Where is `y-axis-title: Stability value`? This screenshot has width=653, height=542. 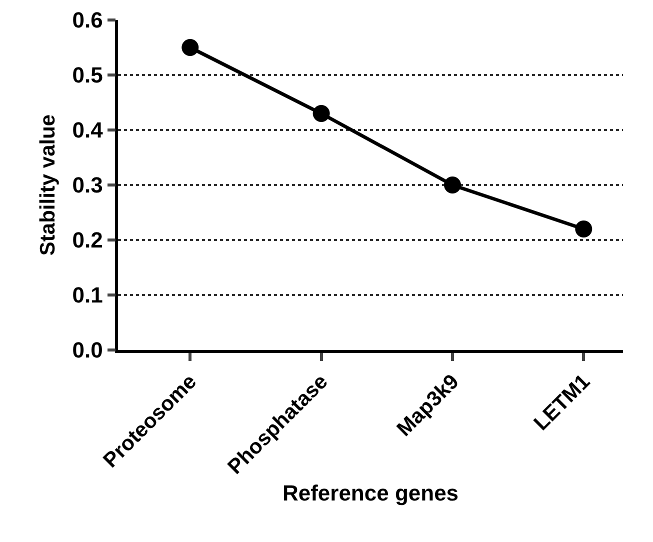
y-axis-title: Stability value is located at coordinates (48, 185).